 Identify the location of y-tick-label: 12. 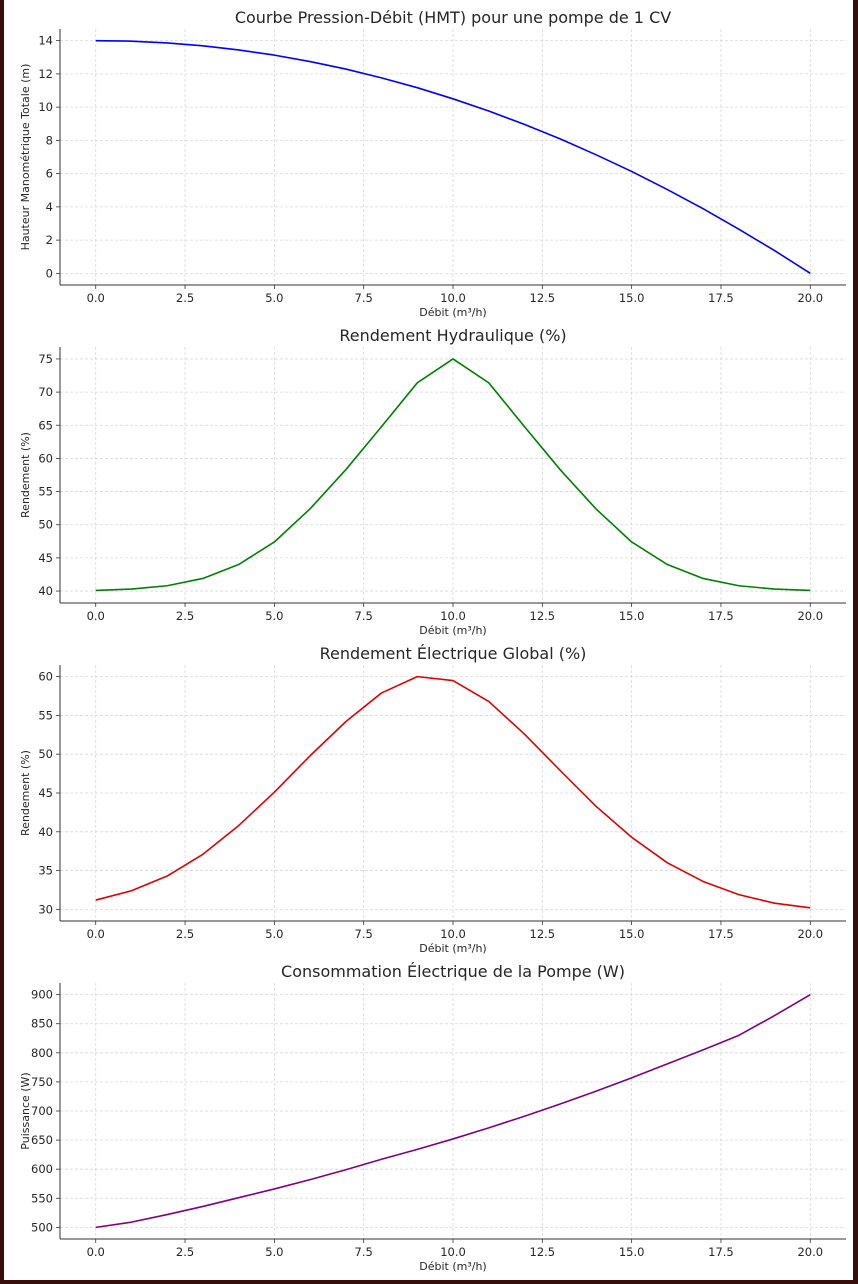
(45, 74).